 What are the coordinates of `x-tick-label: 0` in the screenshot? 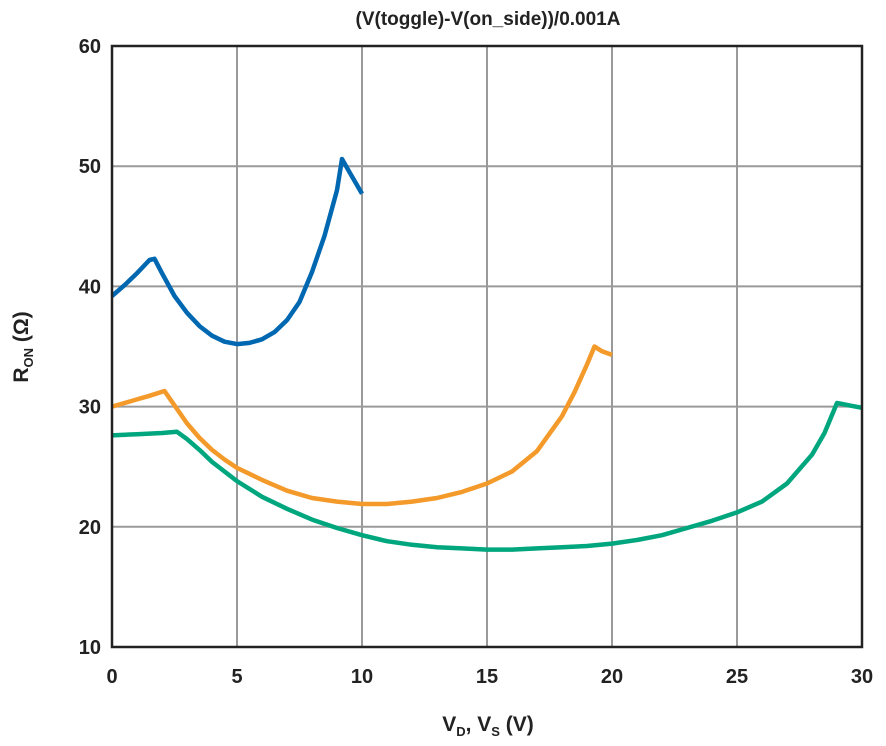 It's located at (111, 677).